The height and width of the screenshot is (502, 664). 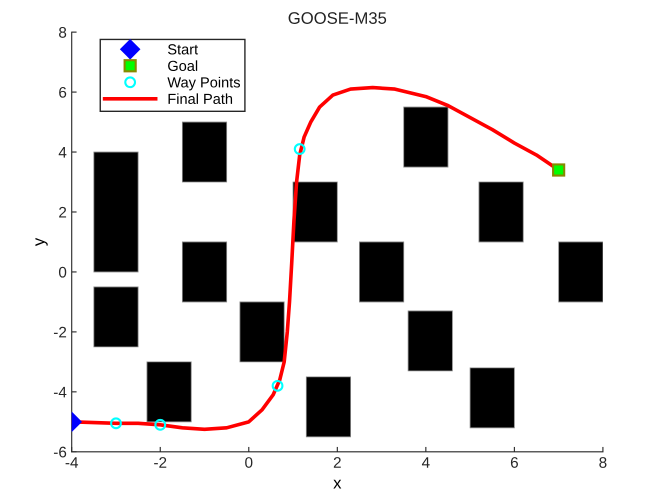 I want to click on x-tick-label: 8, so click(x=602, y=462).